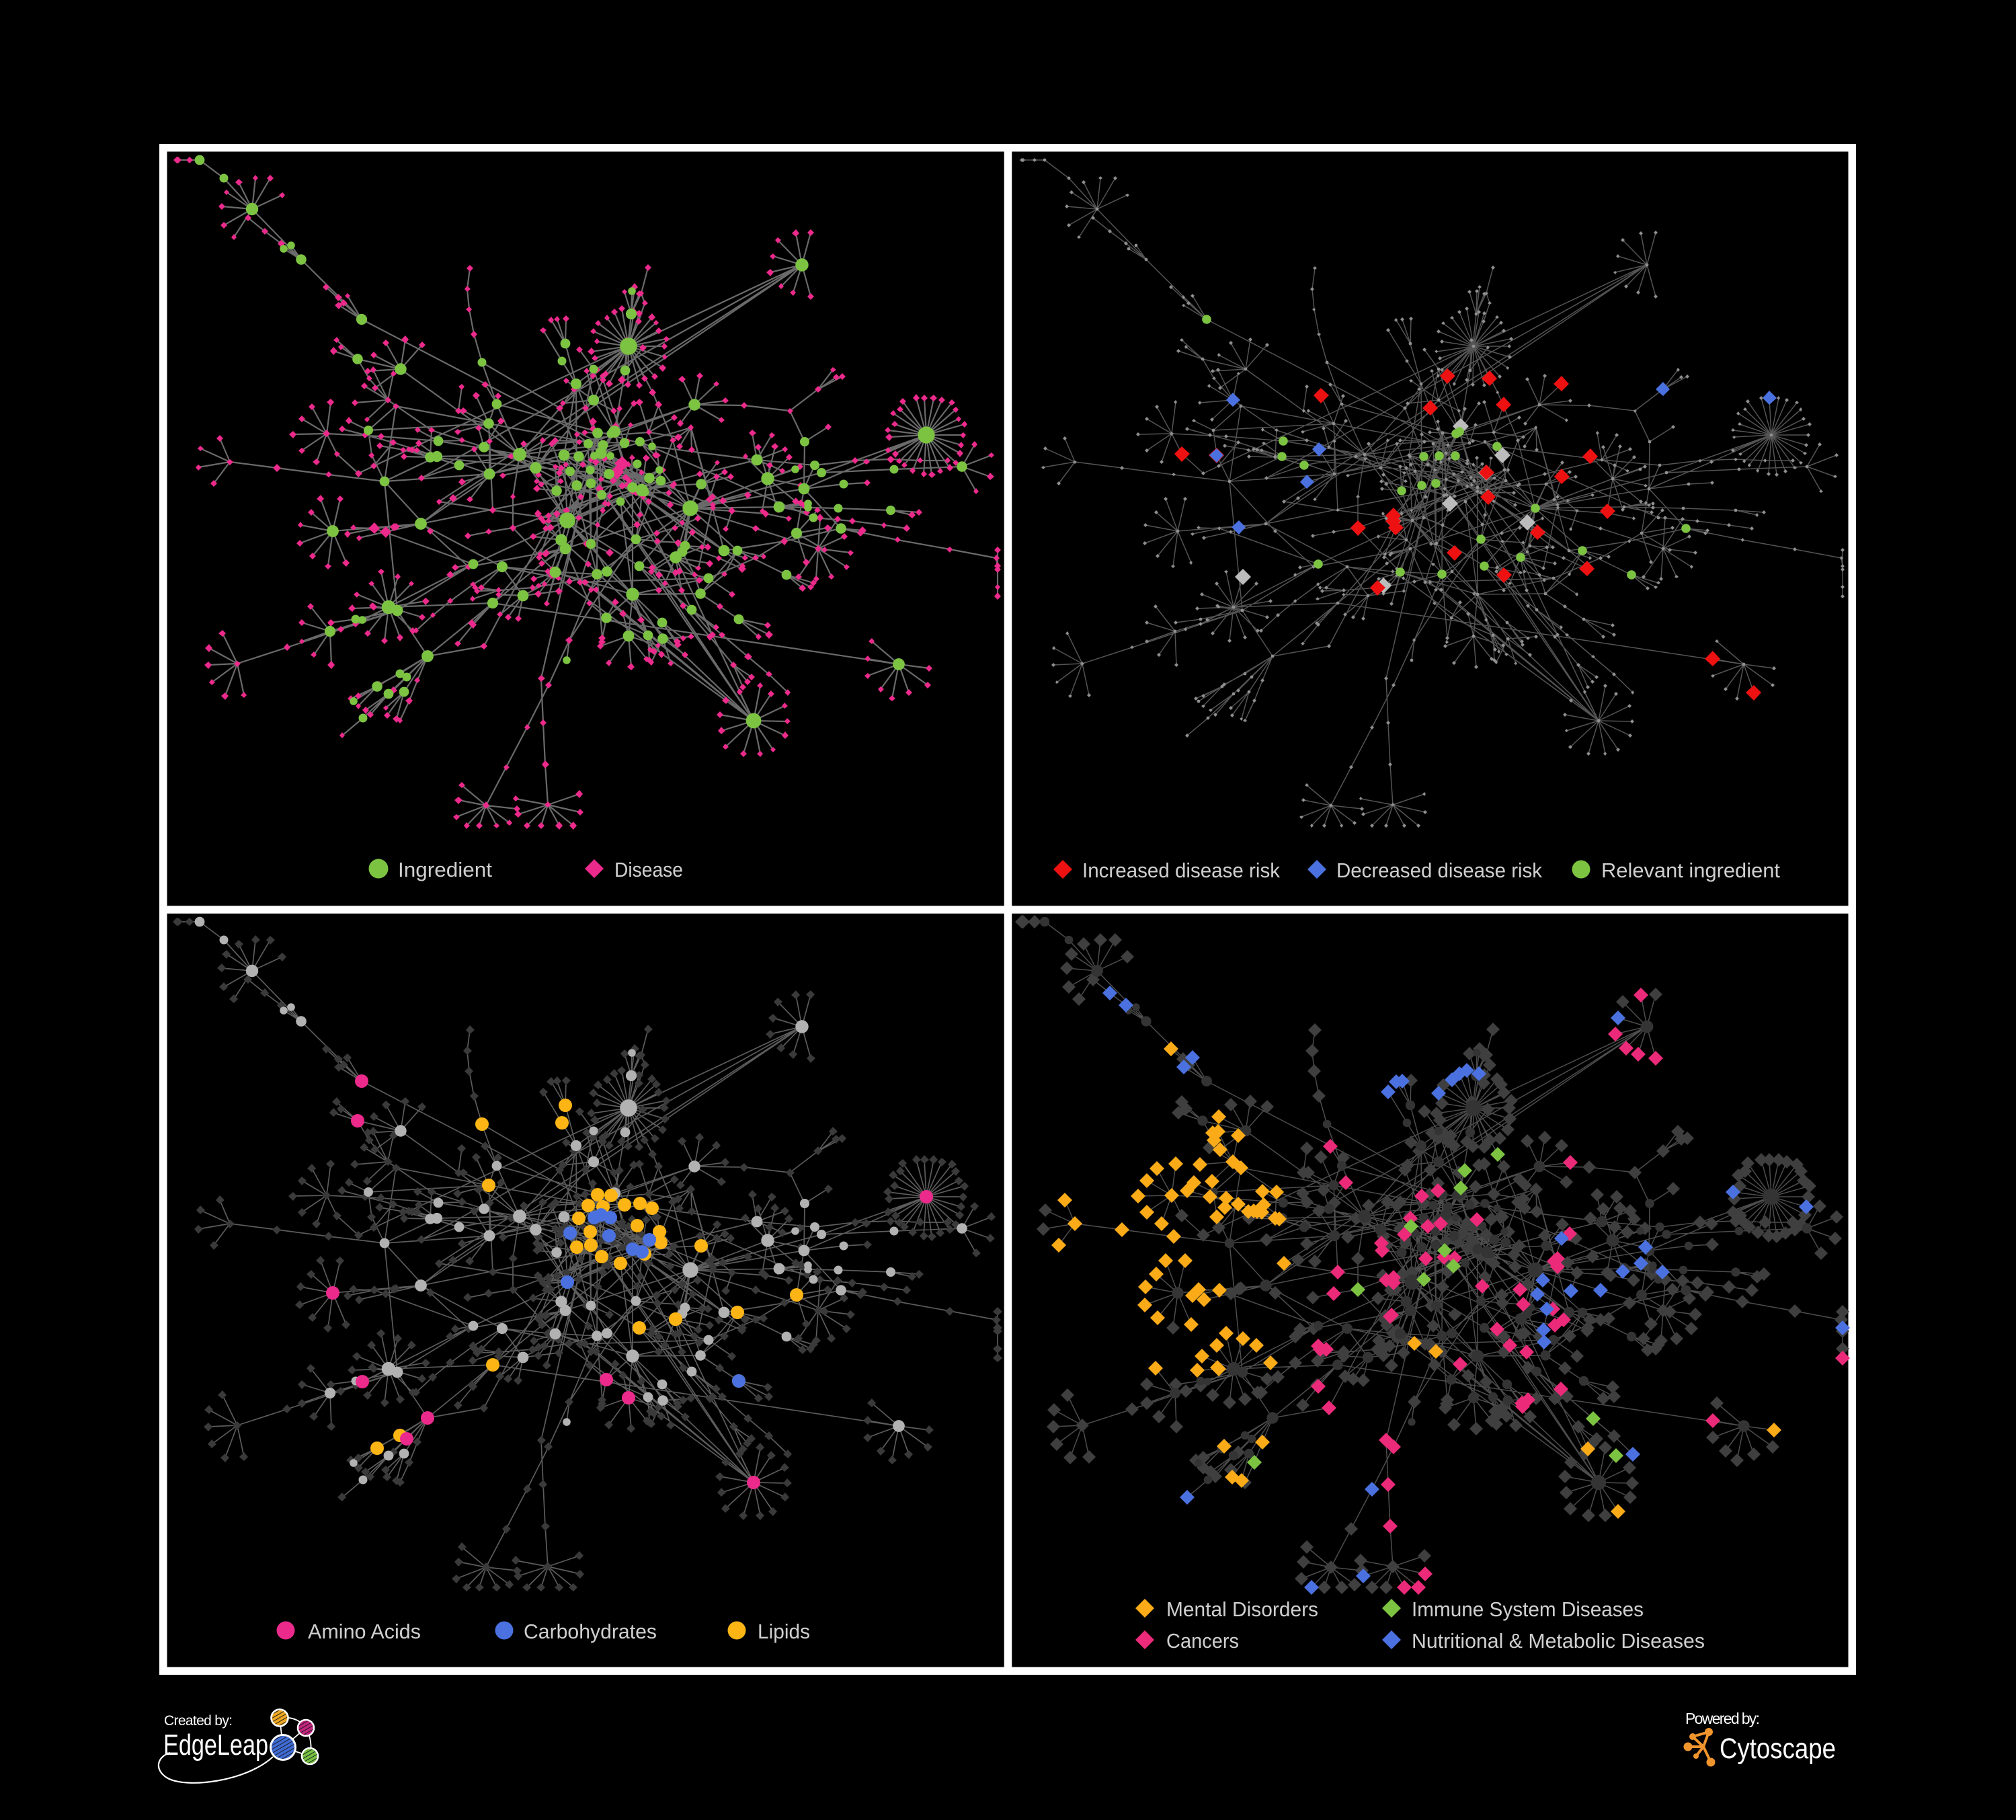 Image resolution: width=2016 pixels, height=1820 pixels. I want to click on svg-text: Created by:, so click(198, 1721).